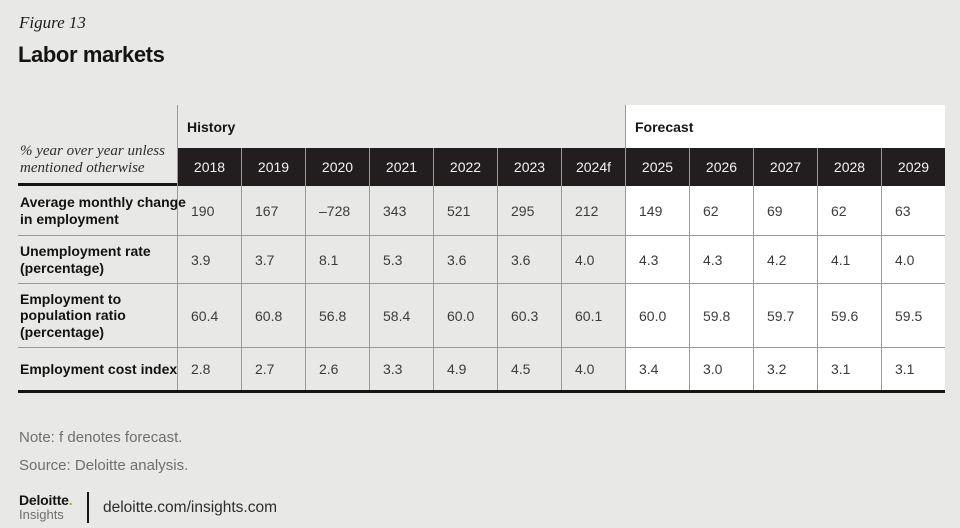 This screenshot has height=528, width=960. Describe the element at coordinates (209, 368) in the screenshot. I see `data-cell: 2.8` at that location.